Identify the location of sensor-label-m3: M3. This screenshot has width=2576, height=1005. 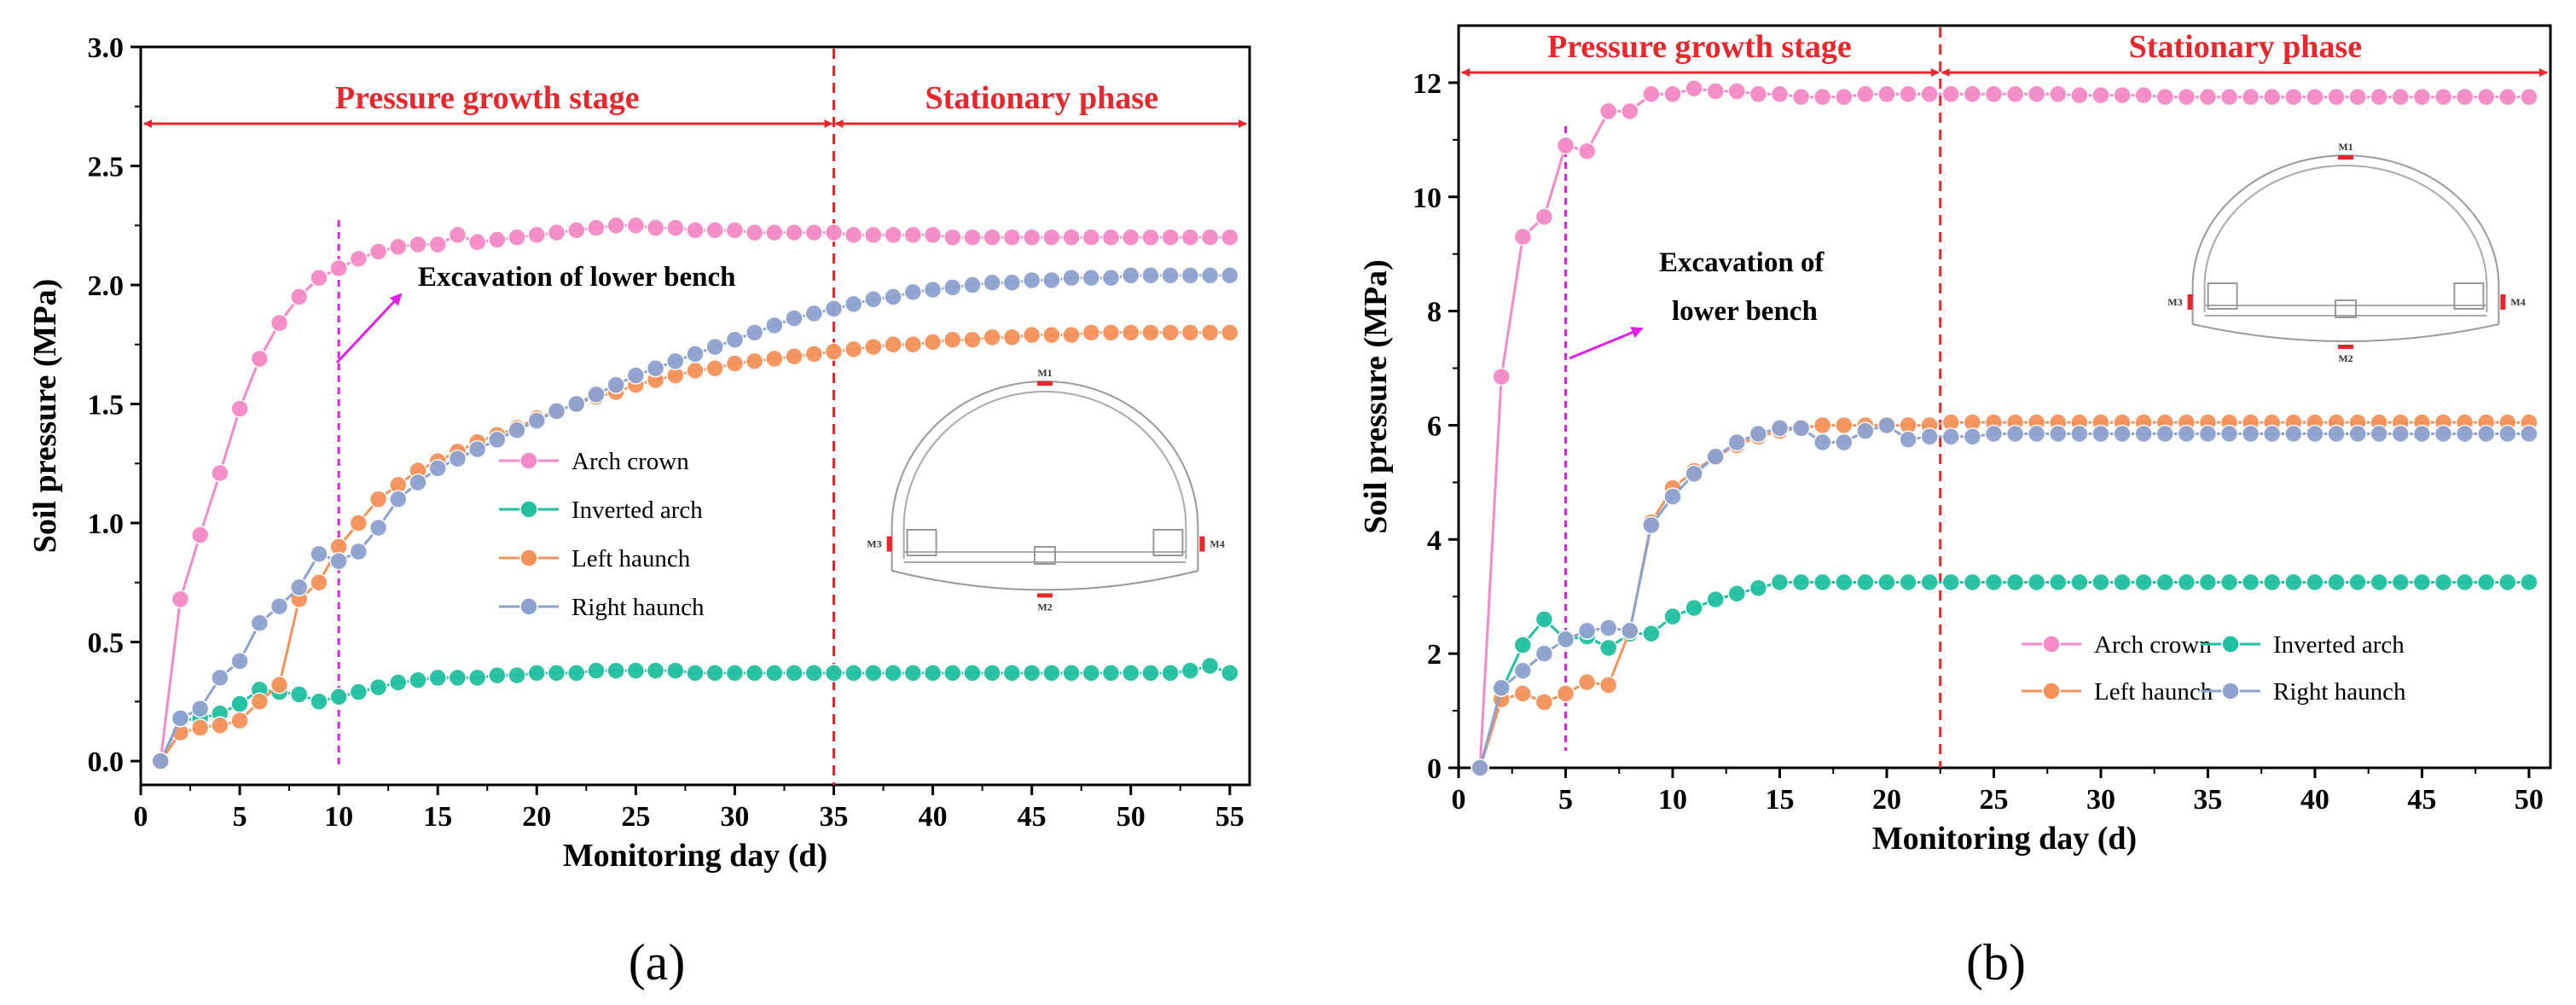
(2174, 302).